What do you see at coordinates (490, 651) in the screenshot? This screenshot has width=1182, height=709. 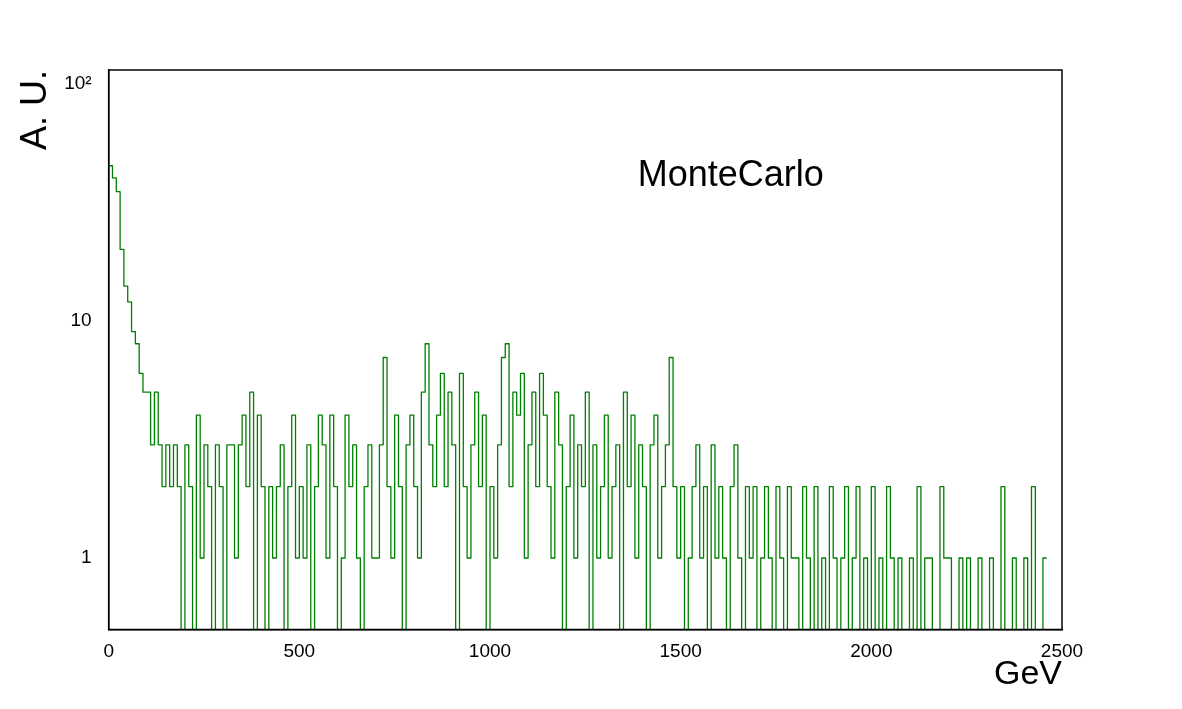 I see `x-tick-label: 1000` at bounding box center [490, 651].